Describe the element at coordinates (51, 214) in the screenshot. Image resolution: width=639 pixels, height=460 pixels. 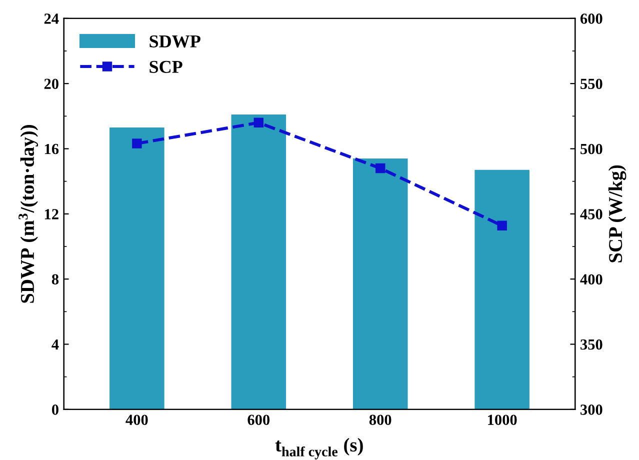
I see `y-tick-label: 12` at that location.